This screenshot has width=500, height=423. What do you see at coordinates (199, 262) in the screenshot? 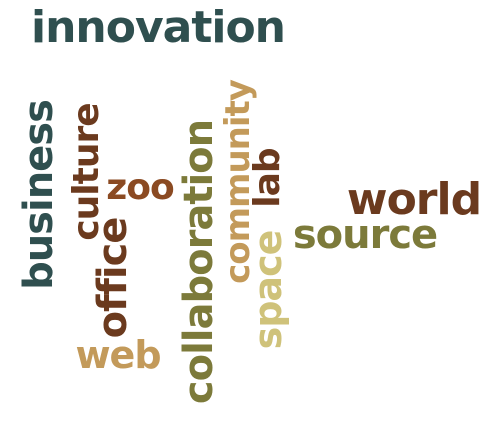
I see `word-collaboration: collaboration` at bounding box center [199, 262].